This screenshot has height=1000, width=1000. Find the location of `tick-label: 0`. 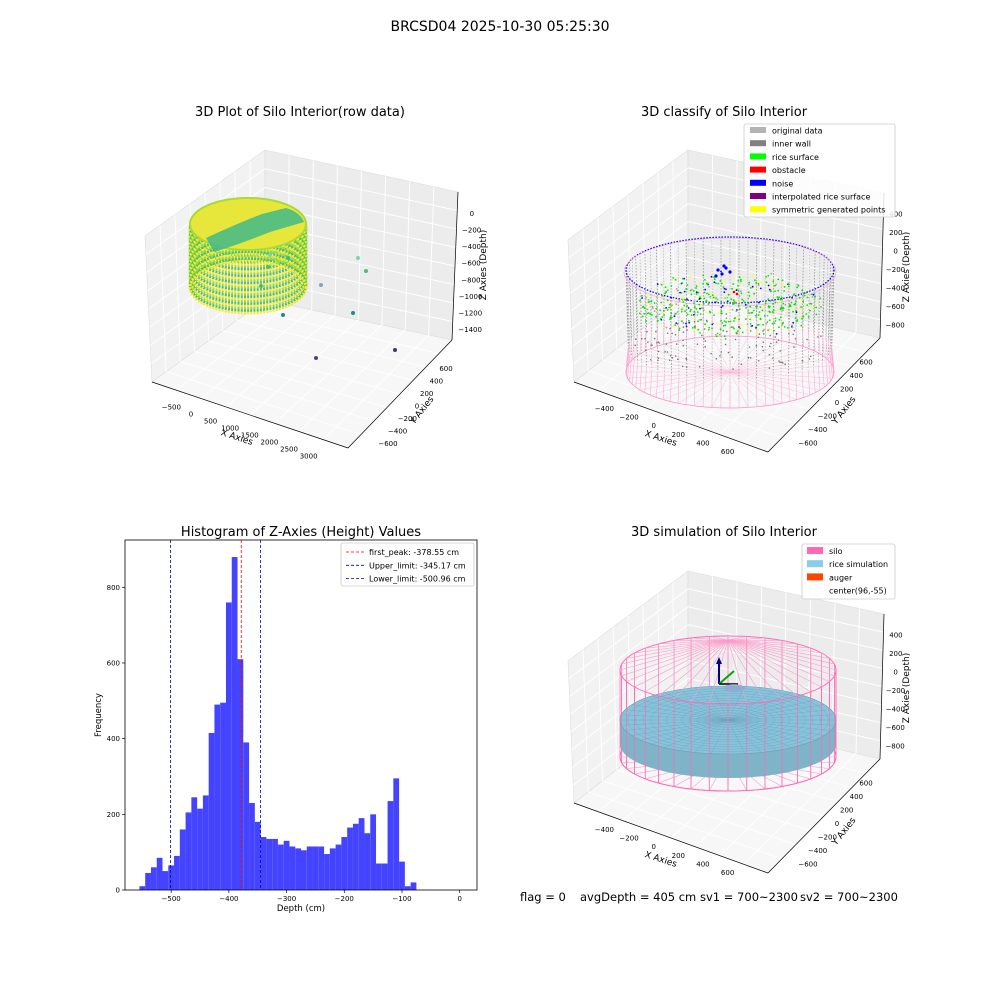

tick-label: 0 is located at coordinates (895, 252).